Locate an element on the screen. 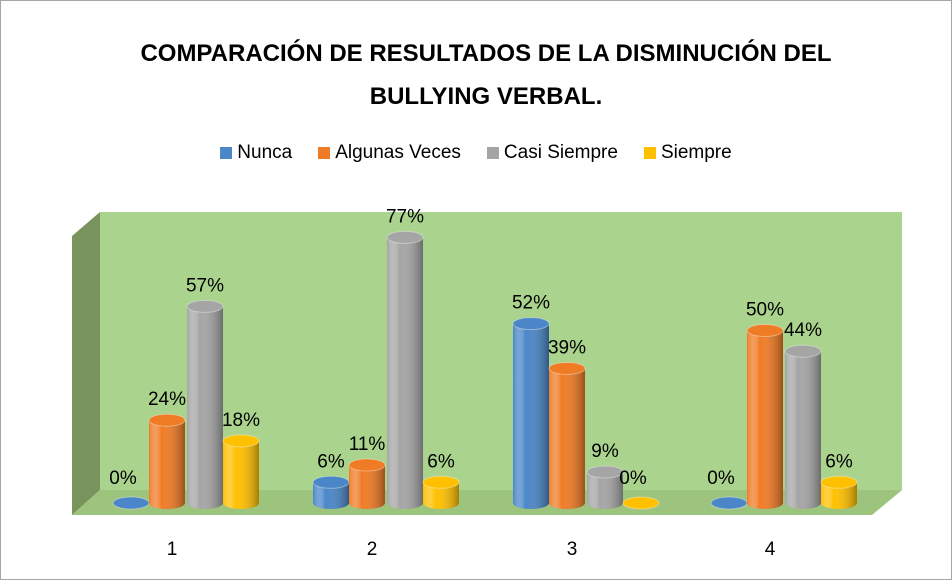  legend-item: Algunas Veces is located at coordinates (389, 153).